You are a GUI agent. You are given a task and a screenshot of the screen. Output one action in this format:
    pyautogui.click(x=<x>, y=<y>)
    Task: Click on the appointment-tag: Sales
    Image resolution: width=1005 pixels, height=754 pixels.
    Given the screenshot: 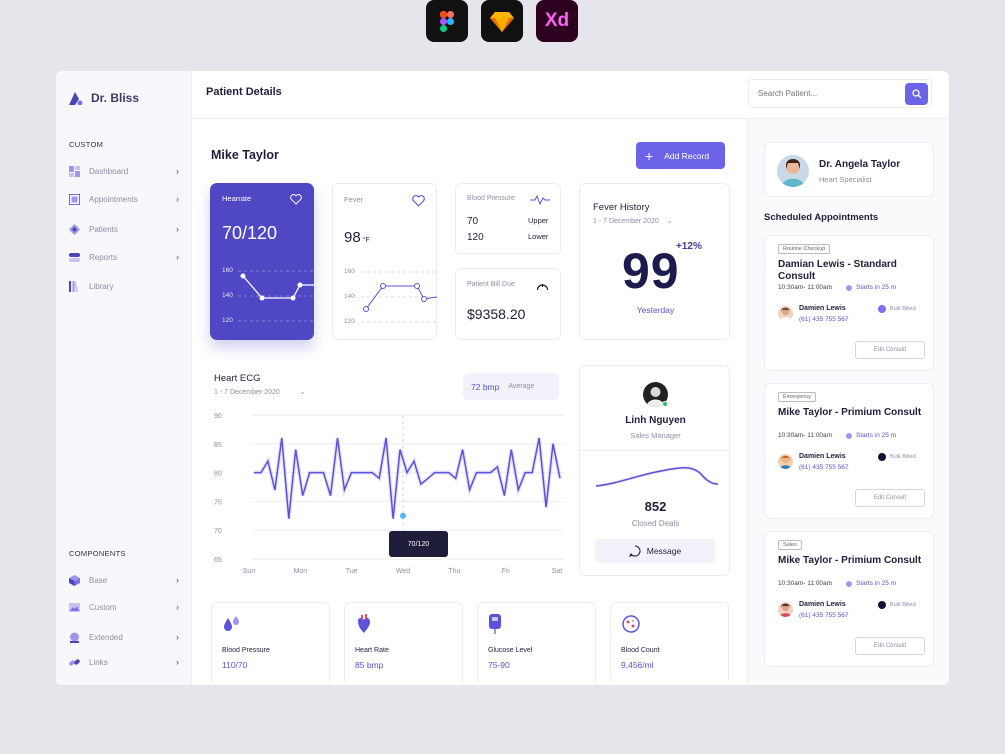 What is the action you would take?
    pyautogui.click(x=790, y=545)
    